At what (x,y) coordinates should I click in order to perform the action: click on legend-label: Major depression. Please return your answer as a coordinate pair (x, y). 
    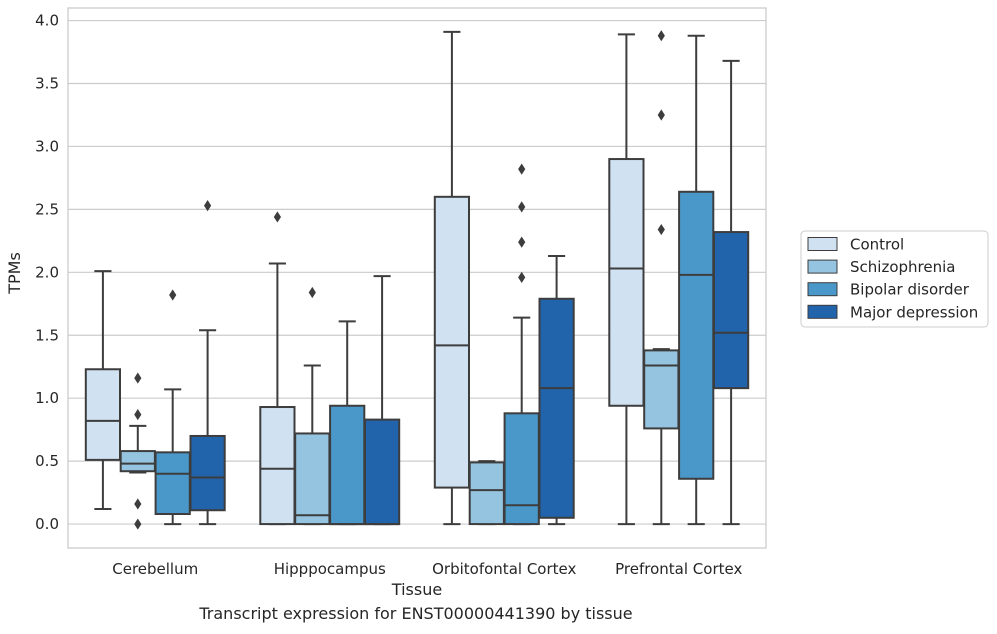
    Looking at the image, I should click on (914, 312).